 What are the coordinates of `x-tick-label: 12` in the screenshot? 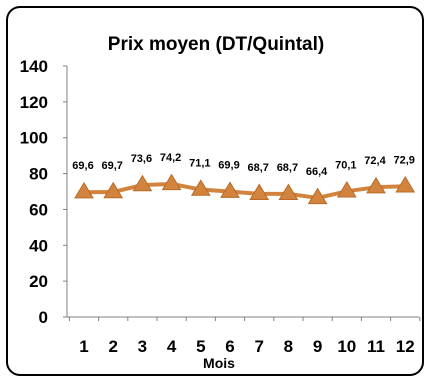 It's located at (405, 346).